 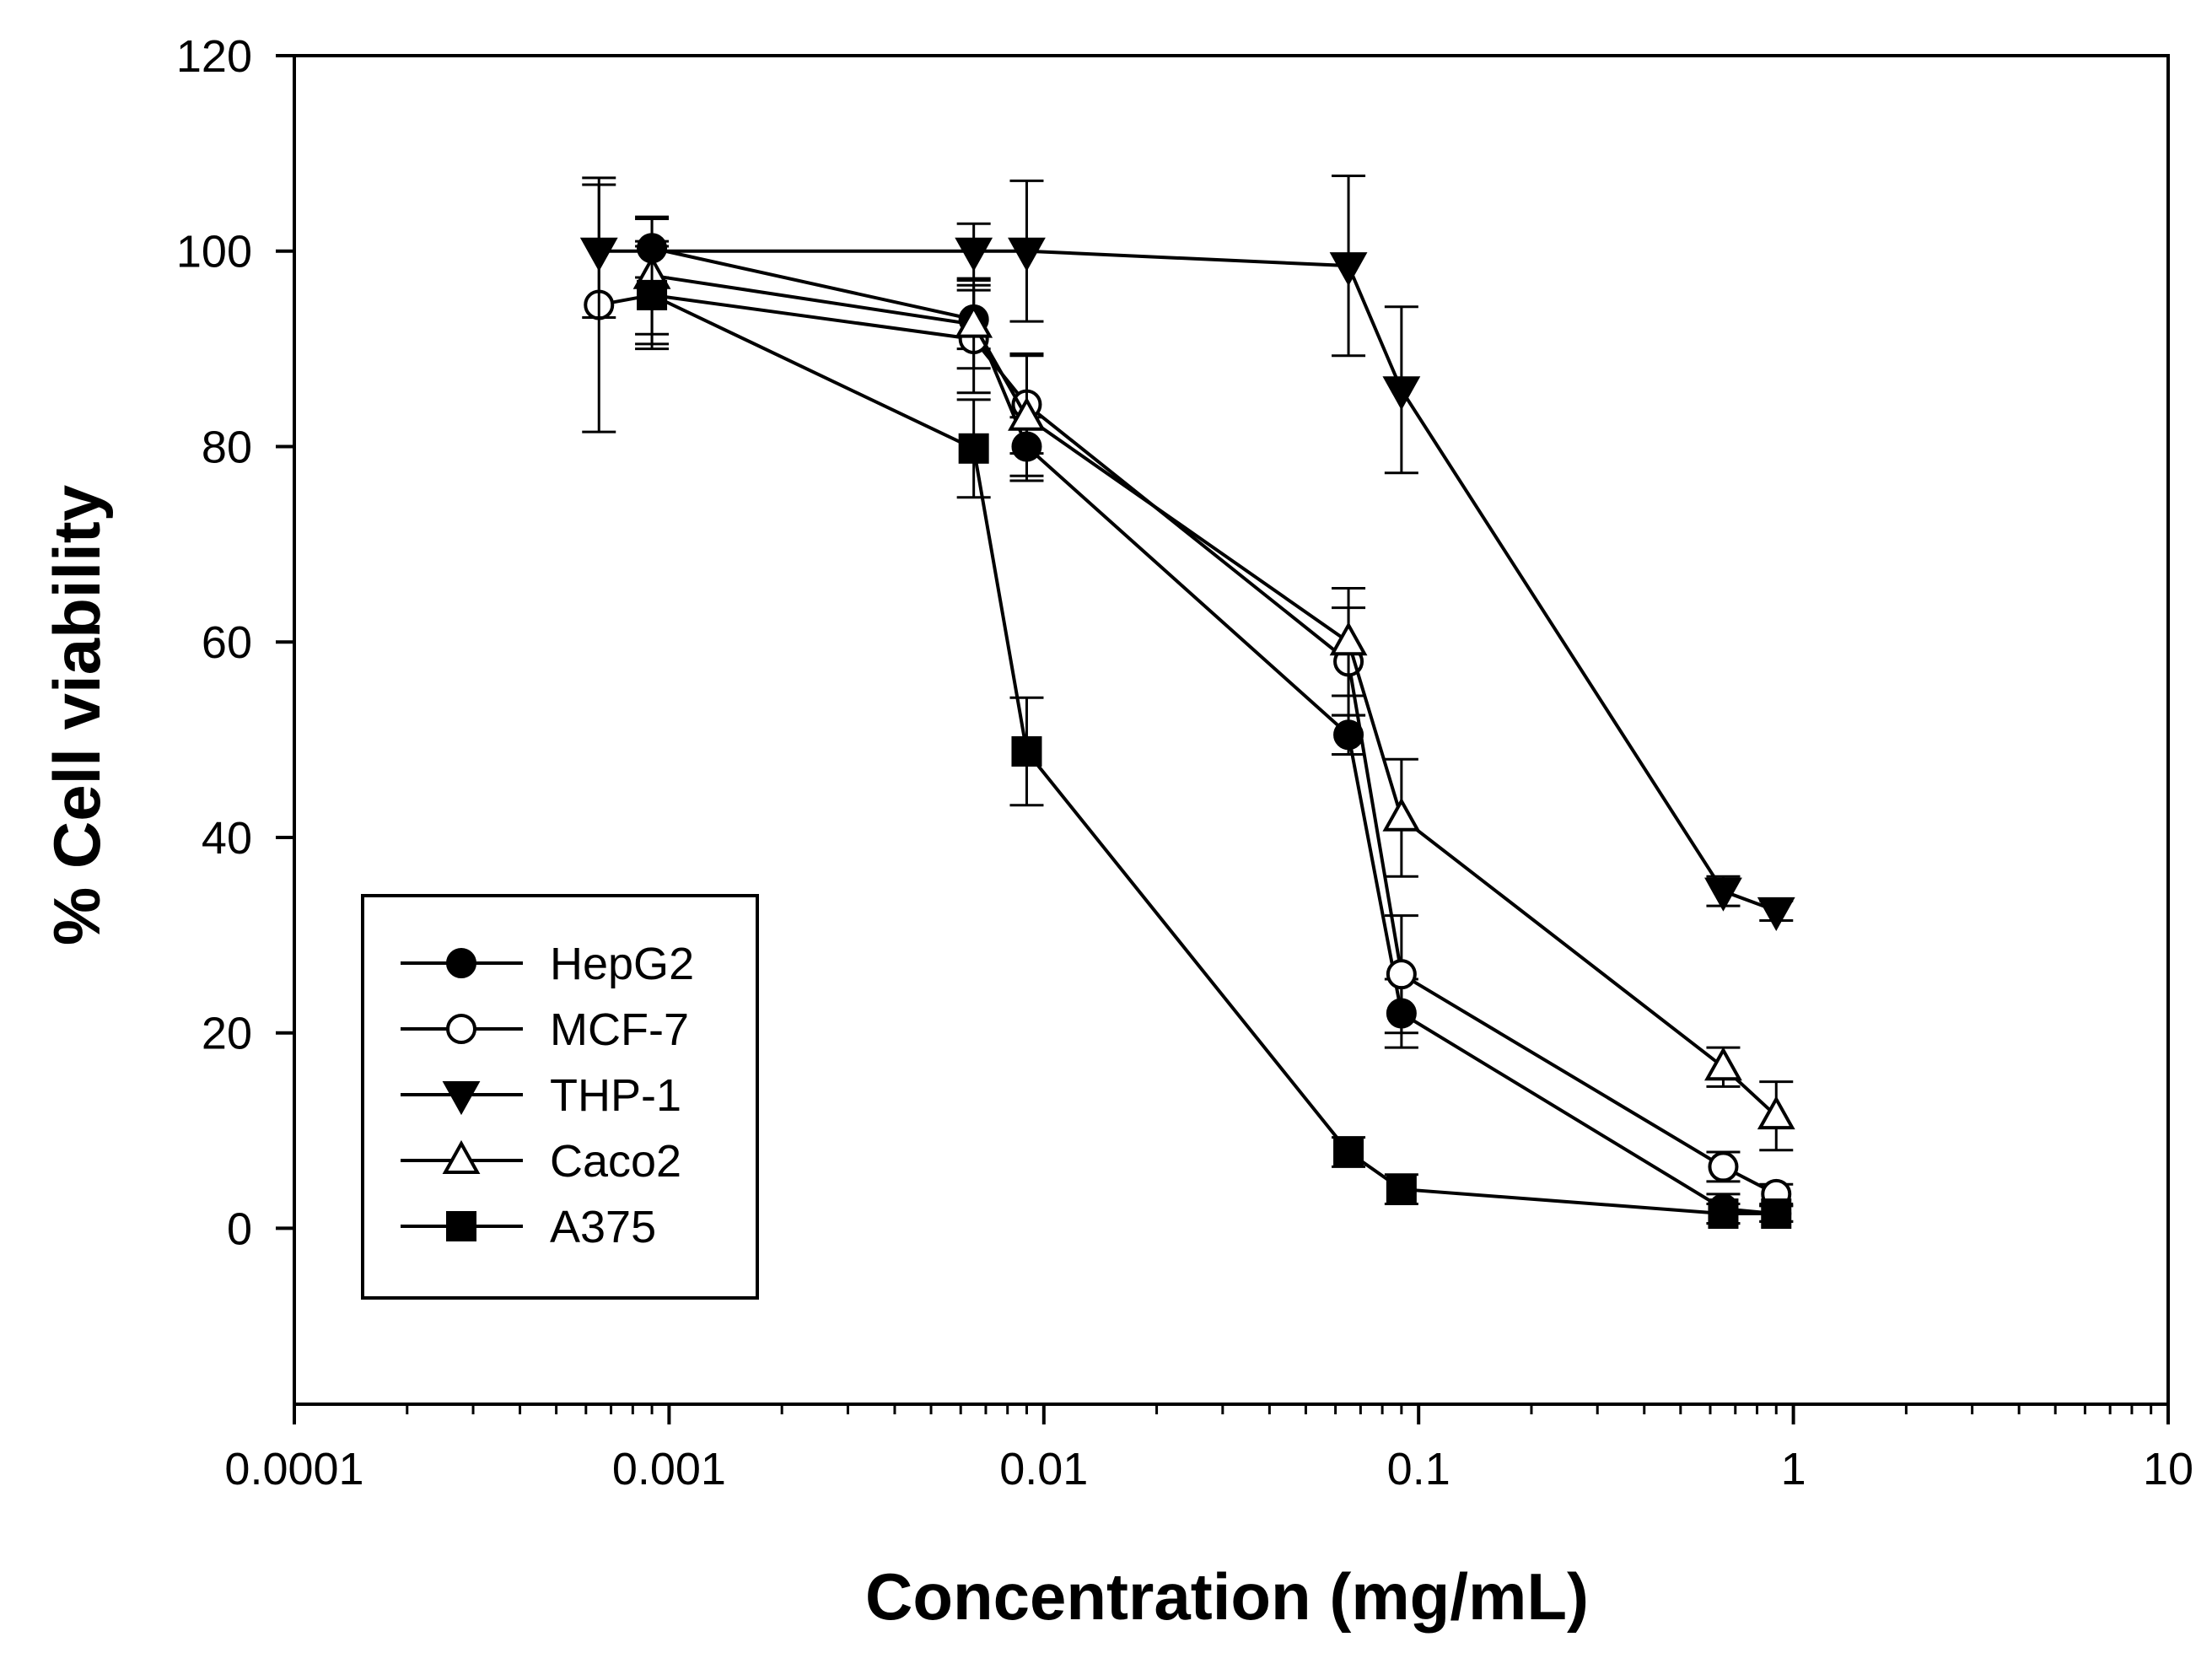 I want to click on legend-label-mcf-7: MCF-7, so click(x=619, y=1029).